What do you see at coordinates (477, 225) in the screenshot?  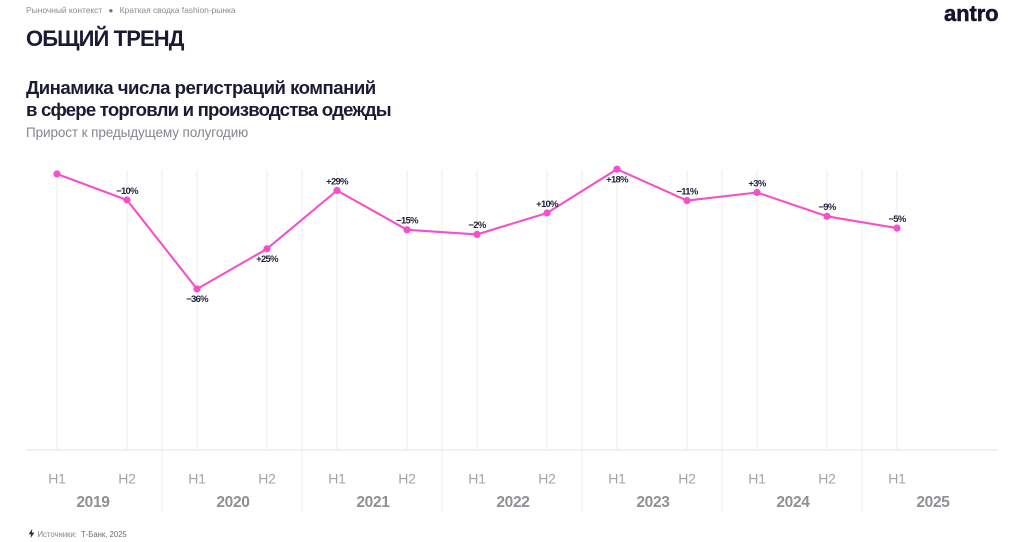 I see `svg-text: −2%` at bounding box center [477, 225].